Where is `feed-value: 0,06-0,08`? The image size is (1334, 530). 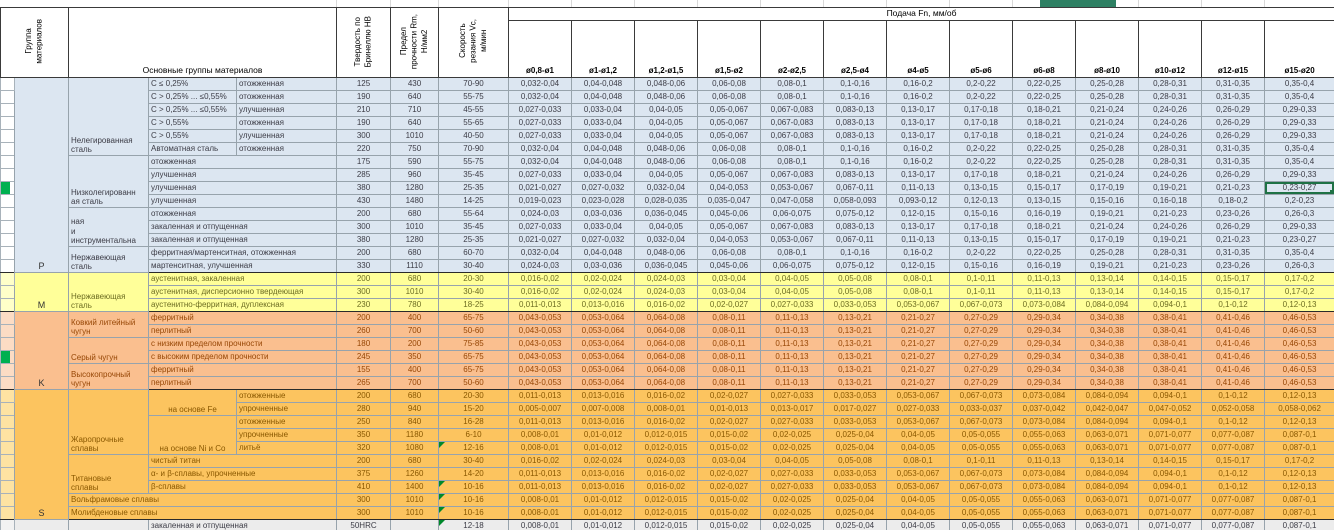 feed-value: 0,06-0,08 is located at coordinates (729, 149).